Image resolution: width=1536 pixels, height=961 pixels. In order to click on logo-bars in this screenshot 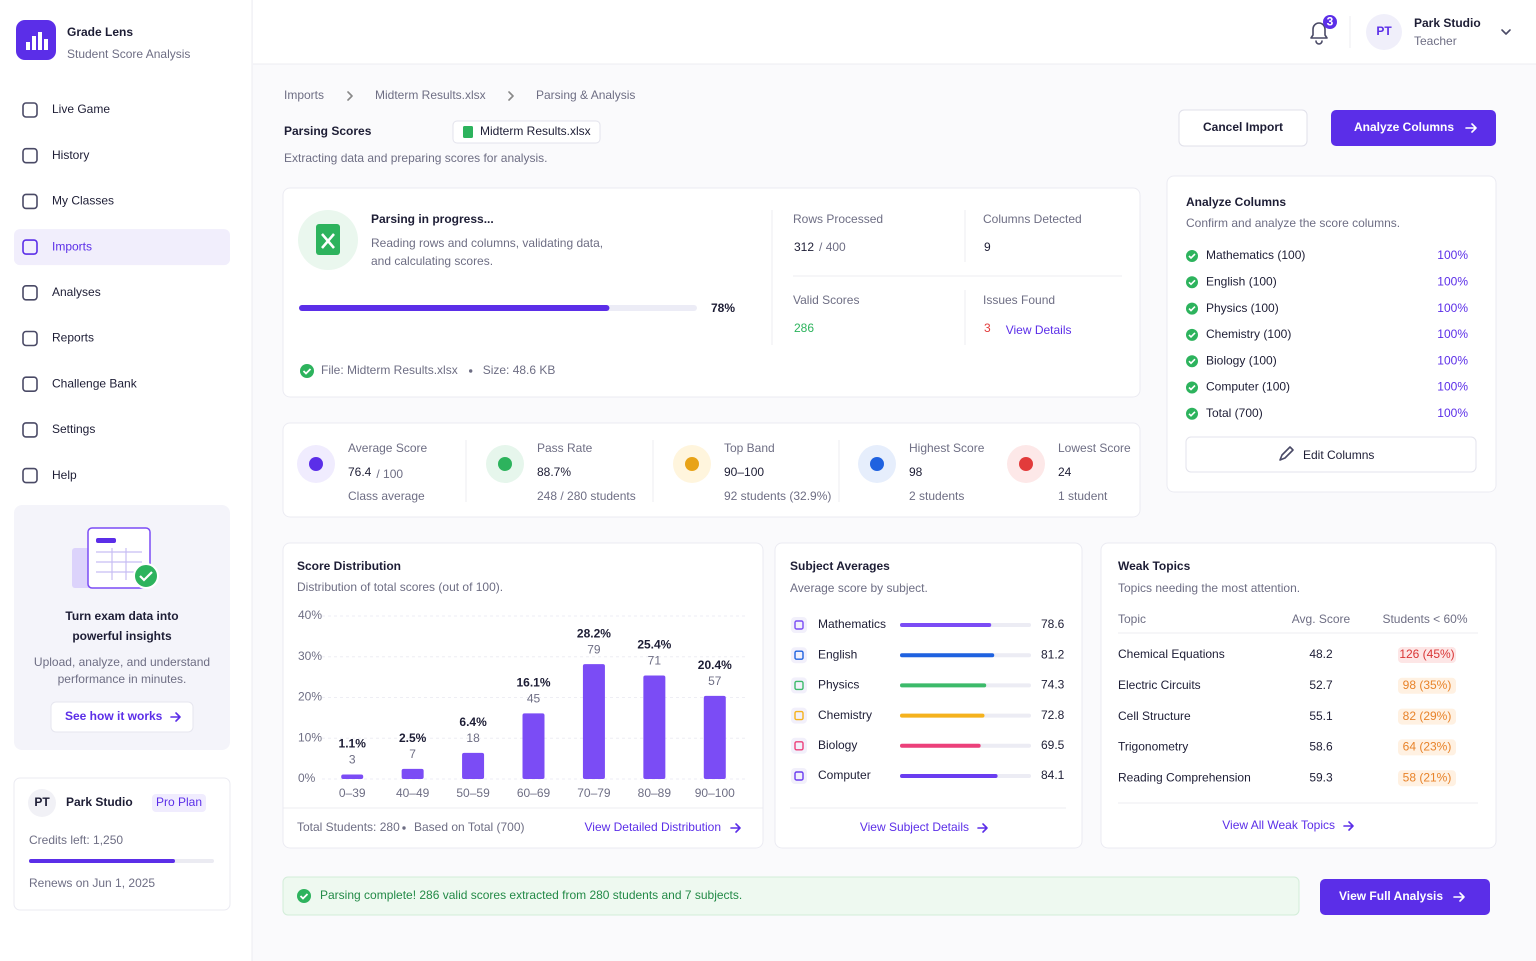, I will do `click(37, 41)`.